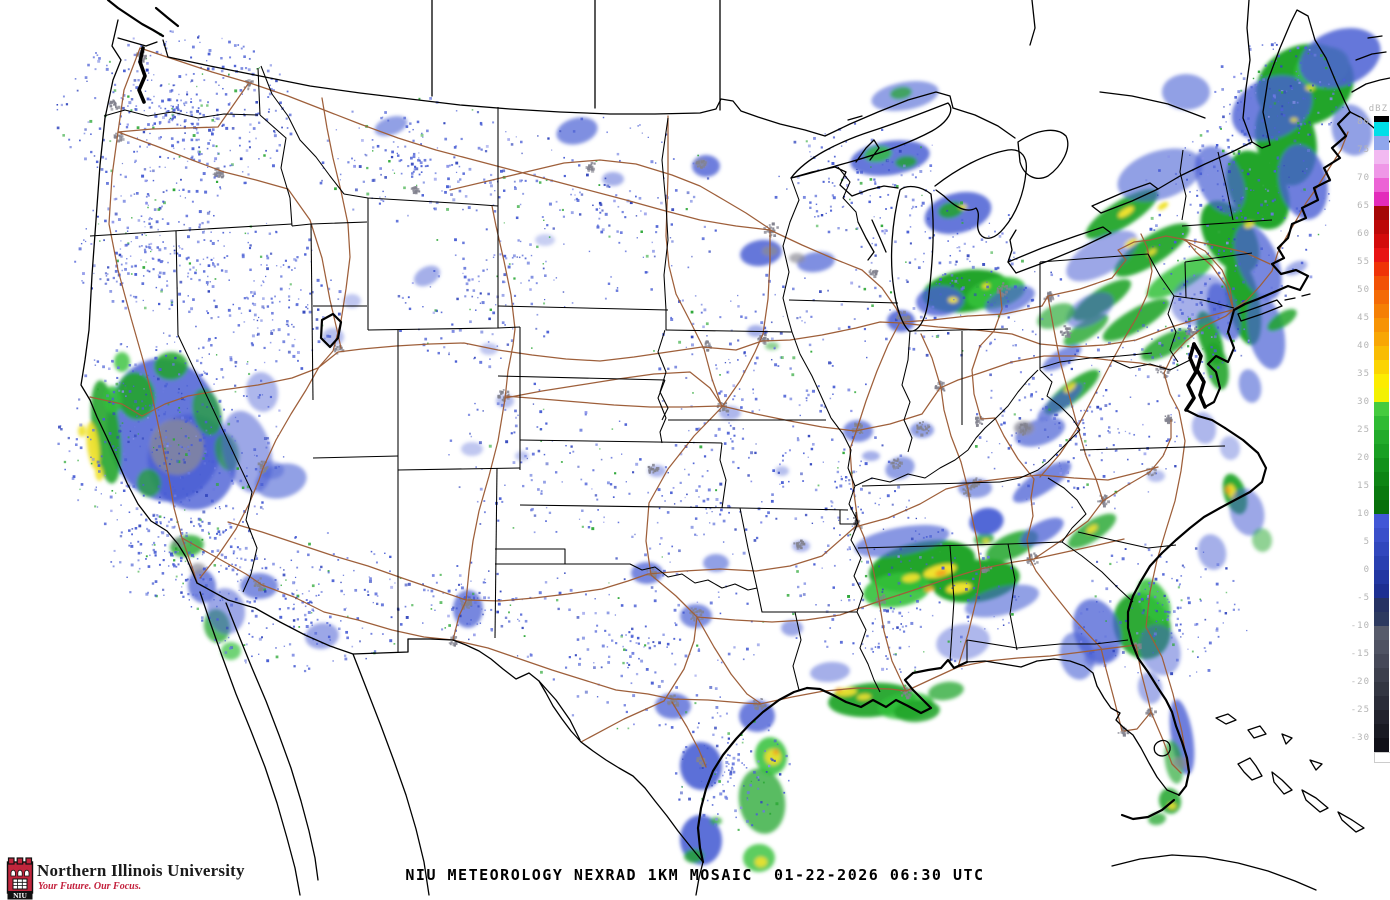 The height and width of the screenshot is (900, 1390). I want to click on colorbar-tick-label: 75, so click(1363, 150).